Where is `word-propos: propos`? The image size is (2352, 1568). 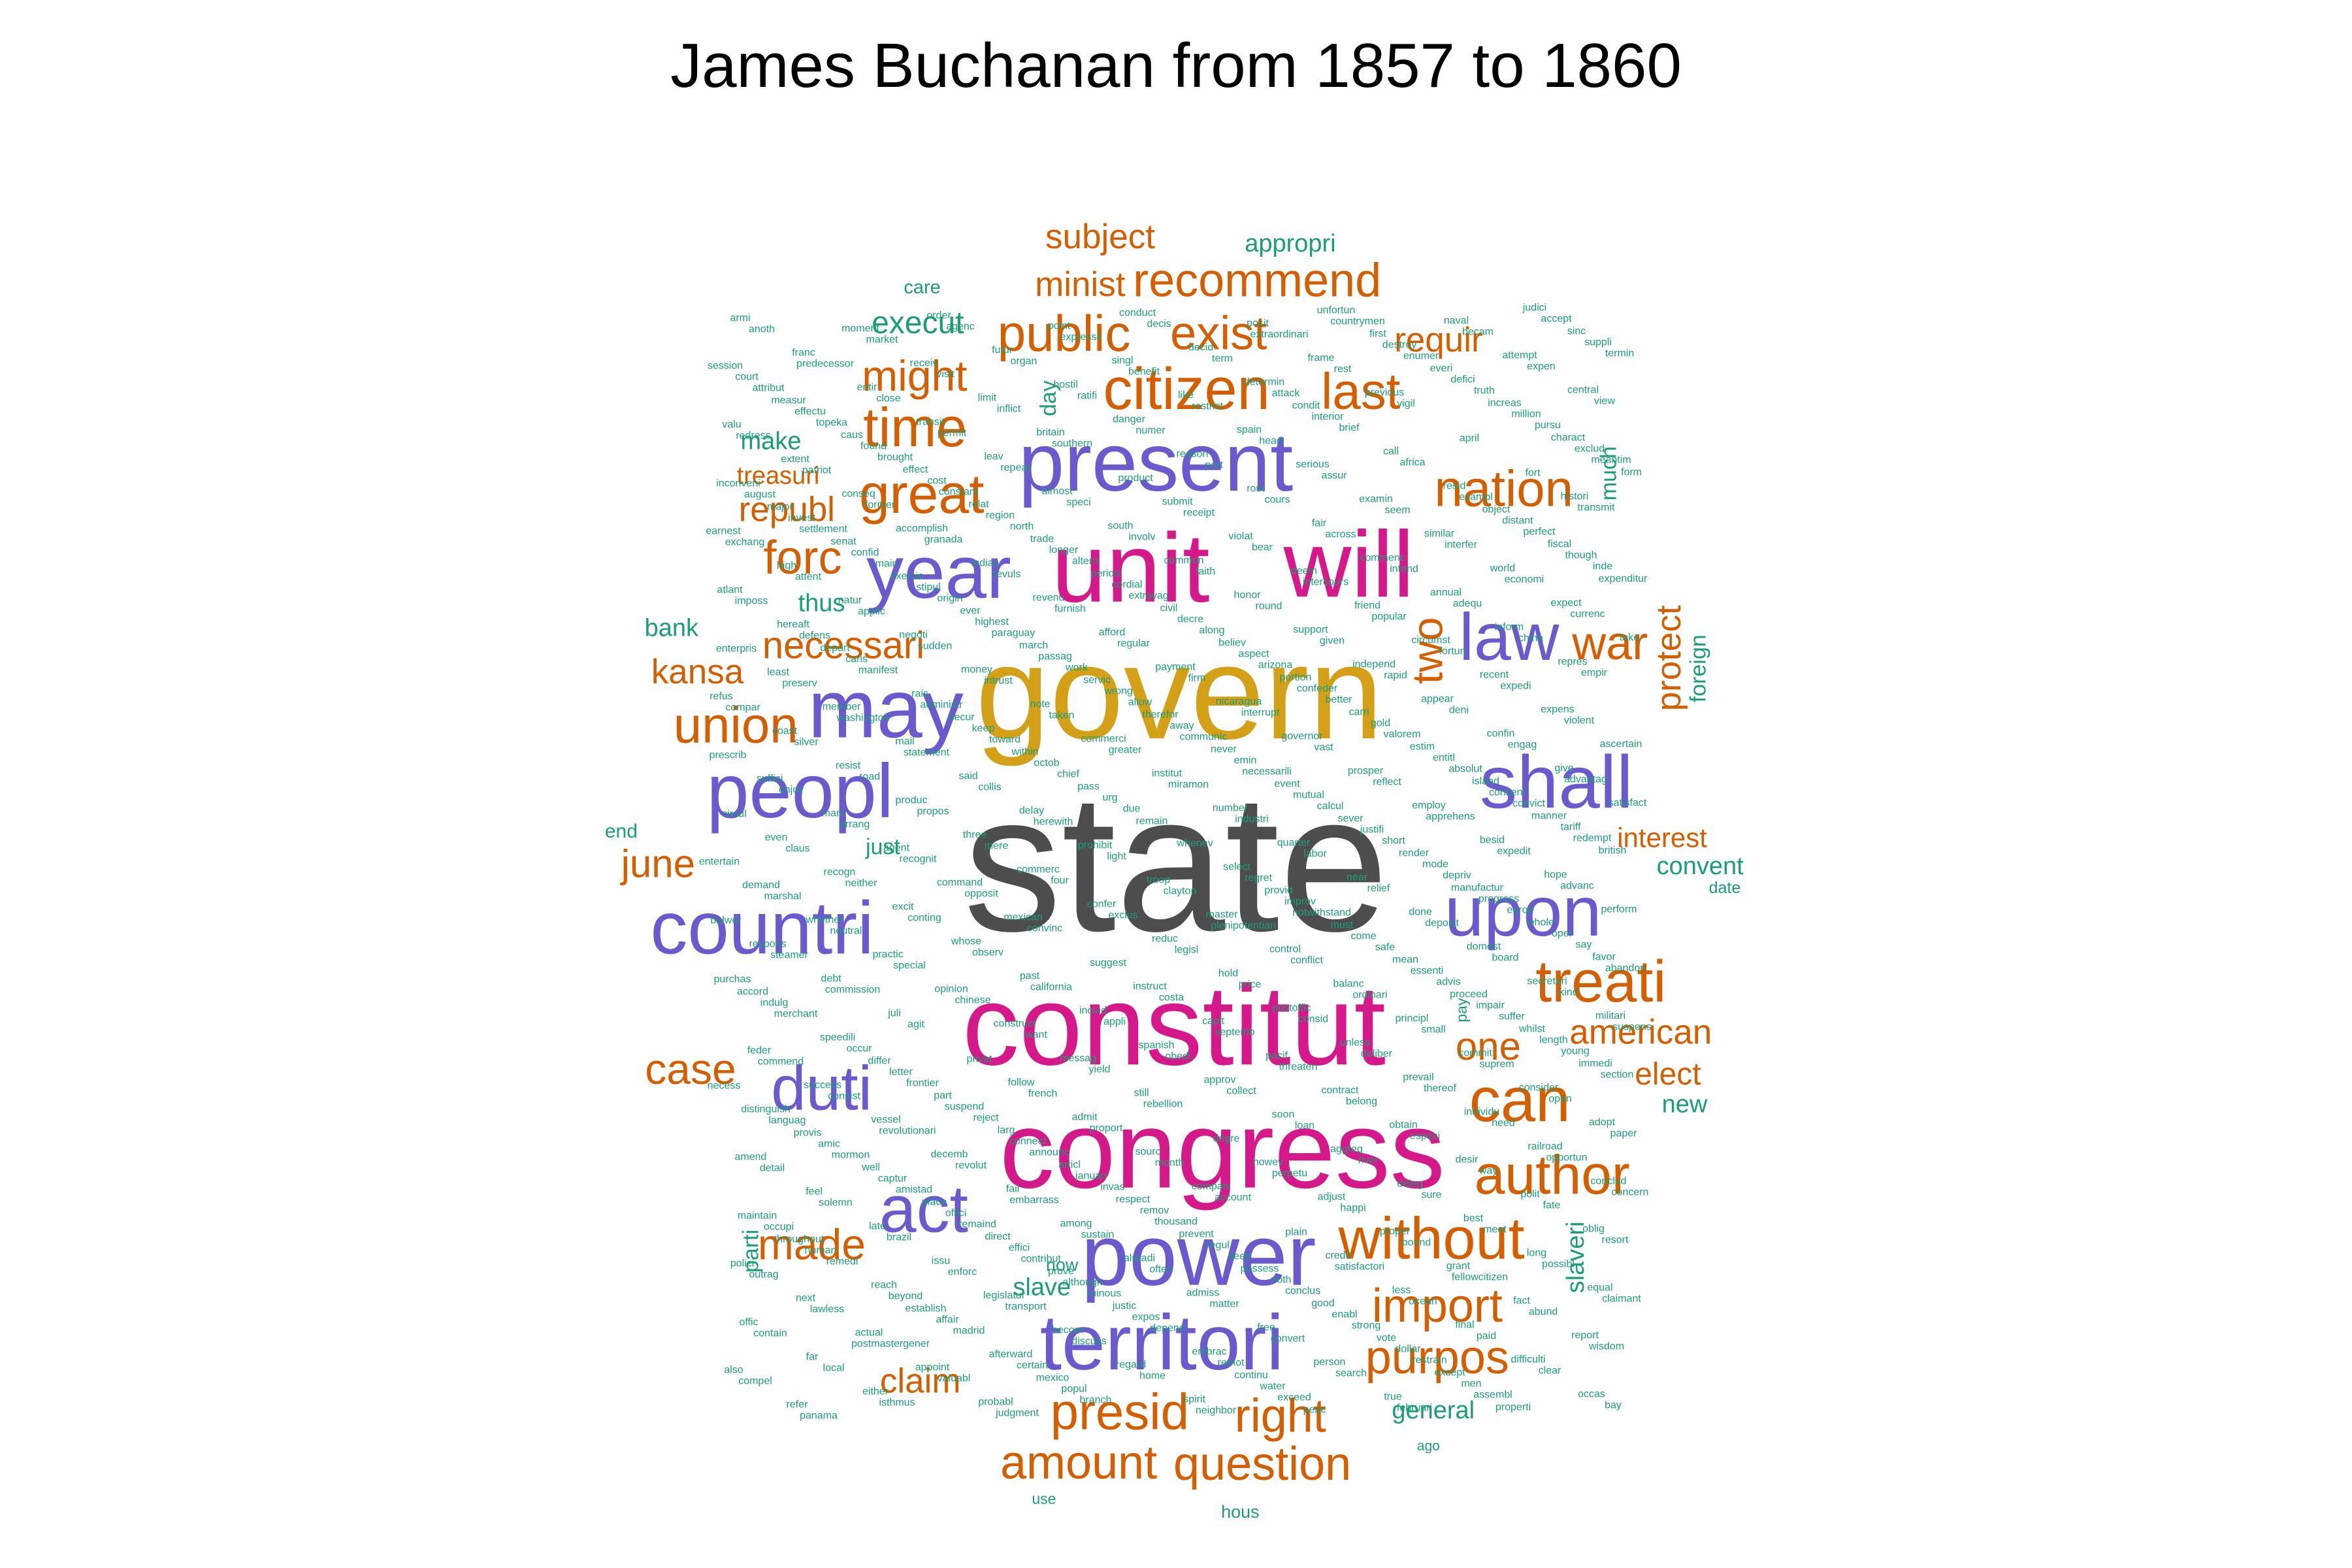
word-propos: propos is located at coordinates (933, 811).